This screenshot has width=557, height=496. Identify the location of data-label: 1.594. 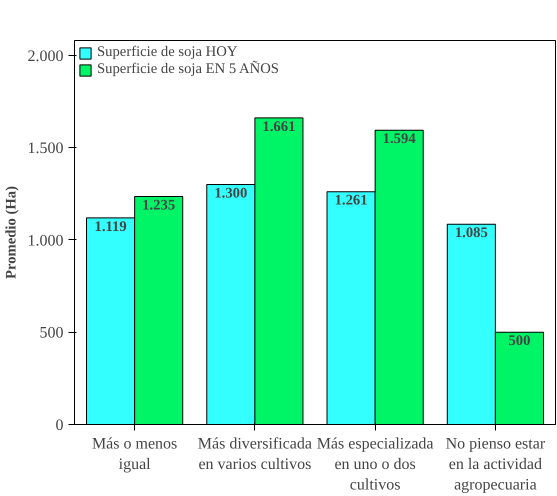
(399, 139).